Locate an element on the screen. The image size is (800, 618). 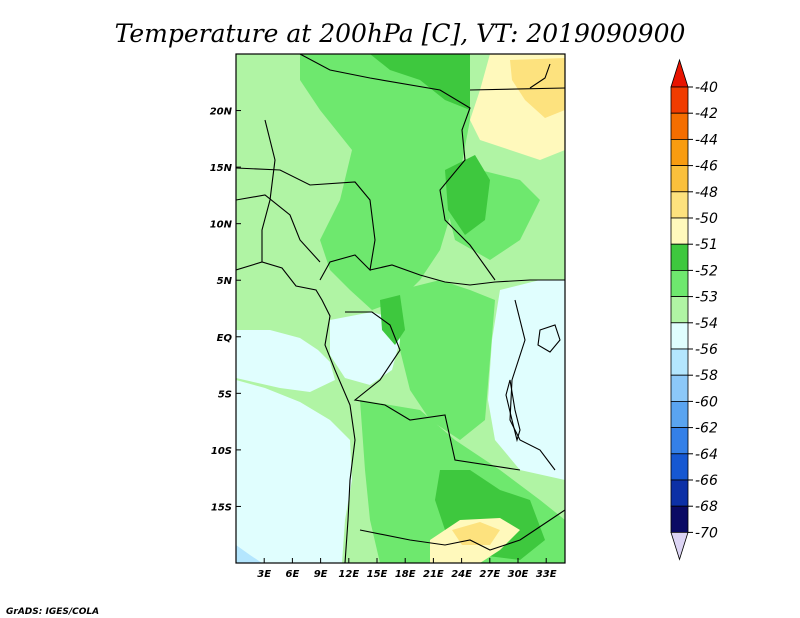
lat-tick-label: 5S is located at coordinates (225, 394).